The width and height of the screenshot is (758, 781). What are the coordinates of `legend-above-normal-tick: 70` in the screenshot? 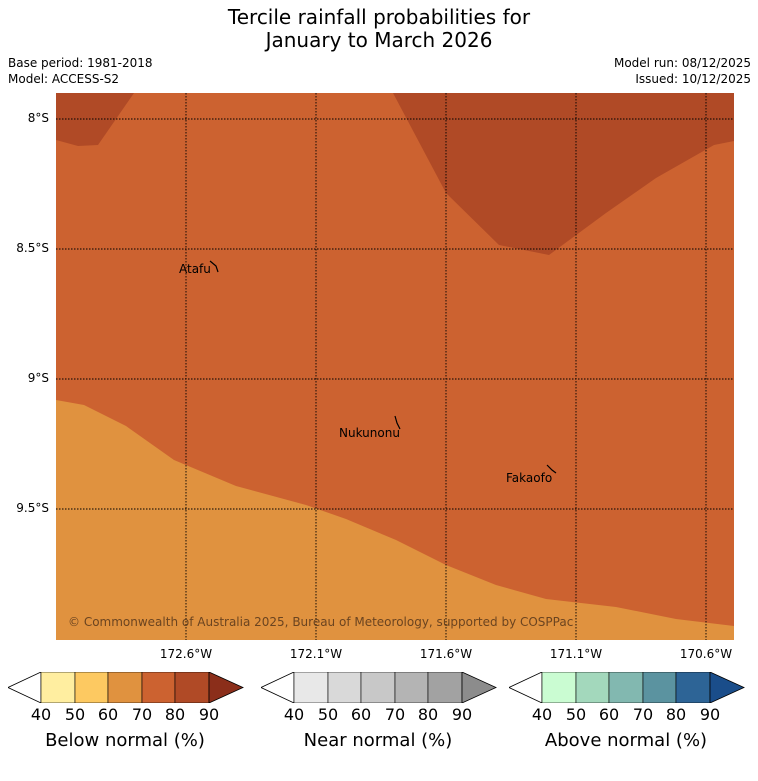 It's located at (643, 714).